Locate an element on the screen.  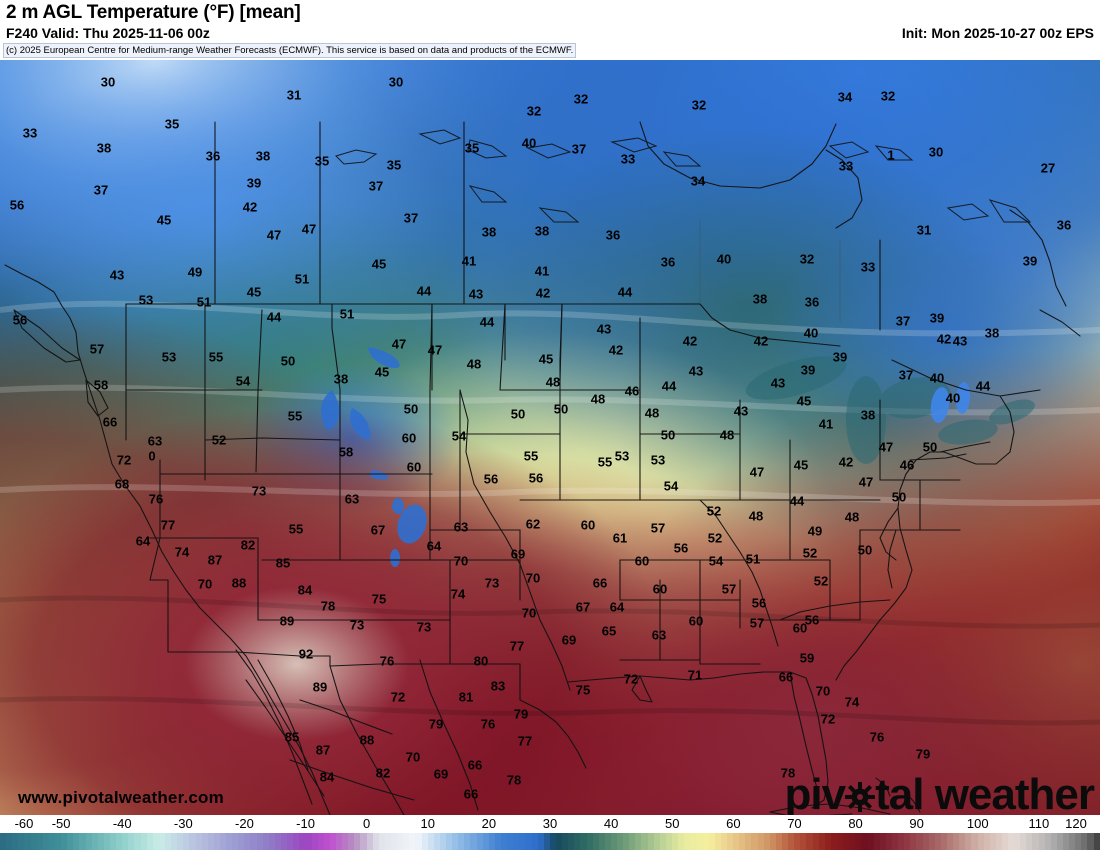
colorbar-tick: 40 is located at coordinates (611, 823).